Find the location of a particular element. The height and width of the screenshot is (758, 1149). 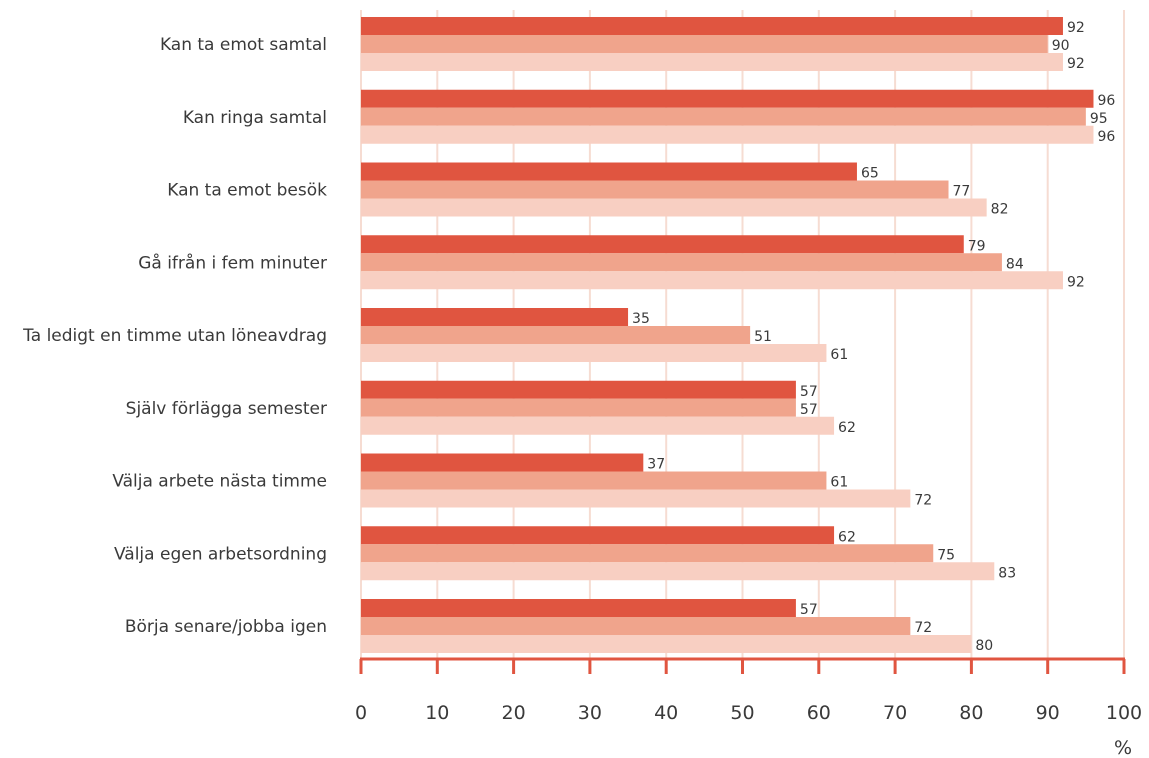

category-label-8: Välja egen arbetsordning is located at coordinates (220, 554).